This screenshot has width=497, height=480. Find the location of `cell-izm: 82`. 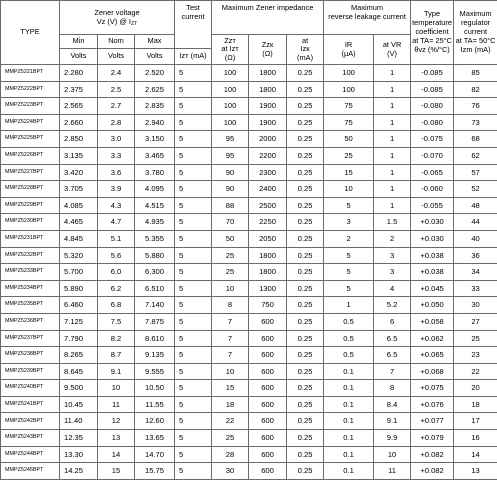

cell-izm: 82 is located at coordinates (475, 89).